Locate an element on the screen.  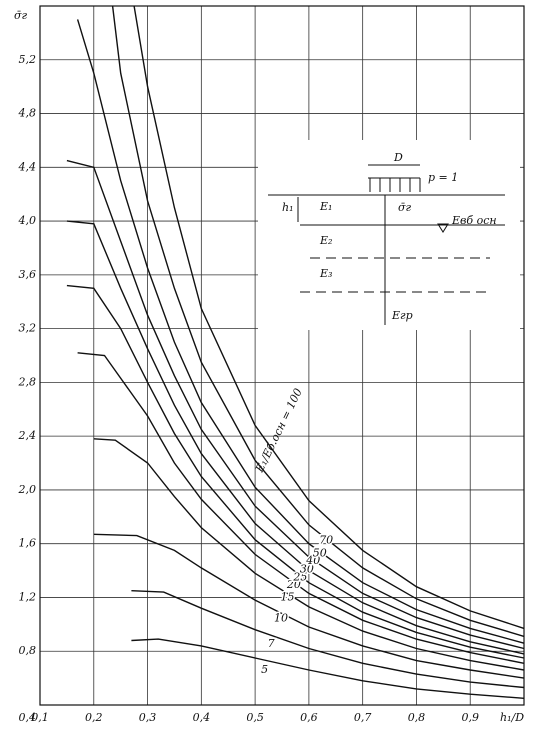
curve-label: 15 is located at coordinates (287, 596).